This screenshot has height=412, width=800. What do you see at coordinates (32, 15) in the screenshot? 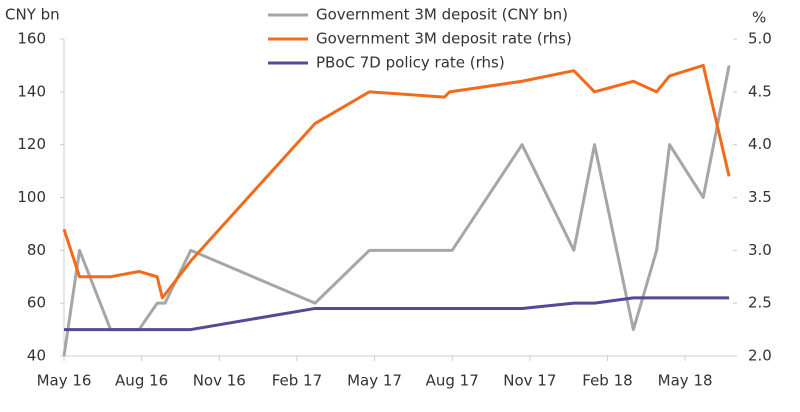
I see `y-axis-label: CNY bn` at bounding box center [32, 15].